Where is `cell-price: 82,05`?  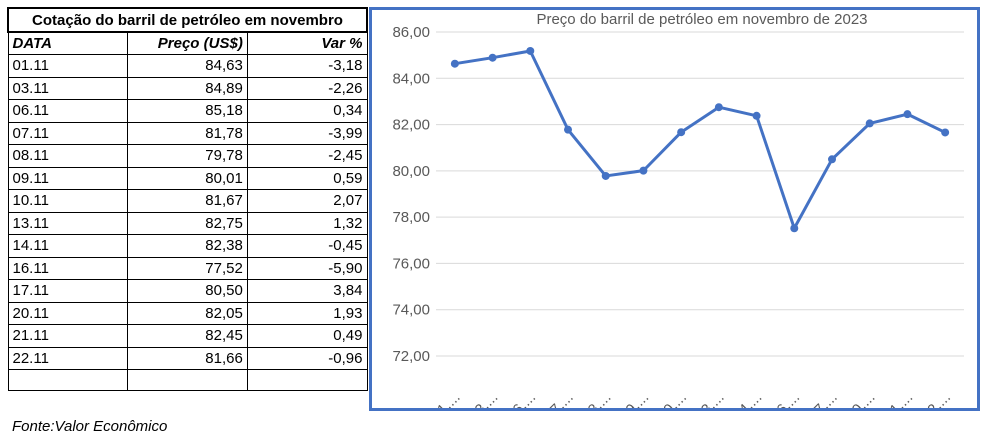
cell-price: 82,05 is located at coordinates (187, 313).